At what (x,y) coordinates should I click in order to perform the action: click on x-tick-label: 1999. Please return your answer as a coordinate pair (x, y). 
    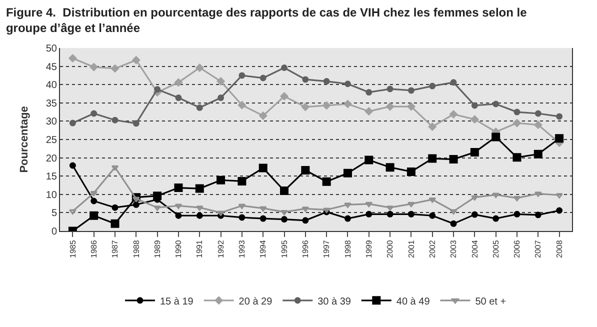
    Looking at the image, I should click on (369, 249).